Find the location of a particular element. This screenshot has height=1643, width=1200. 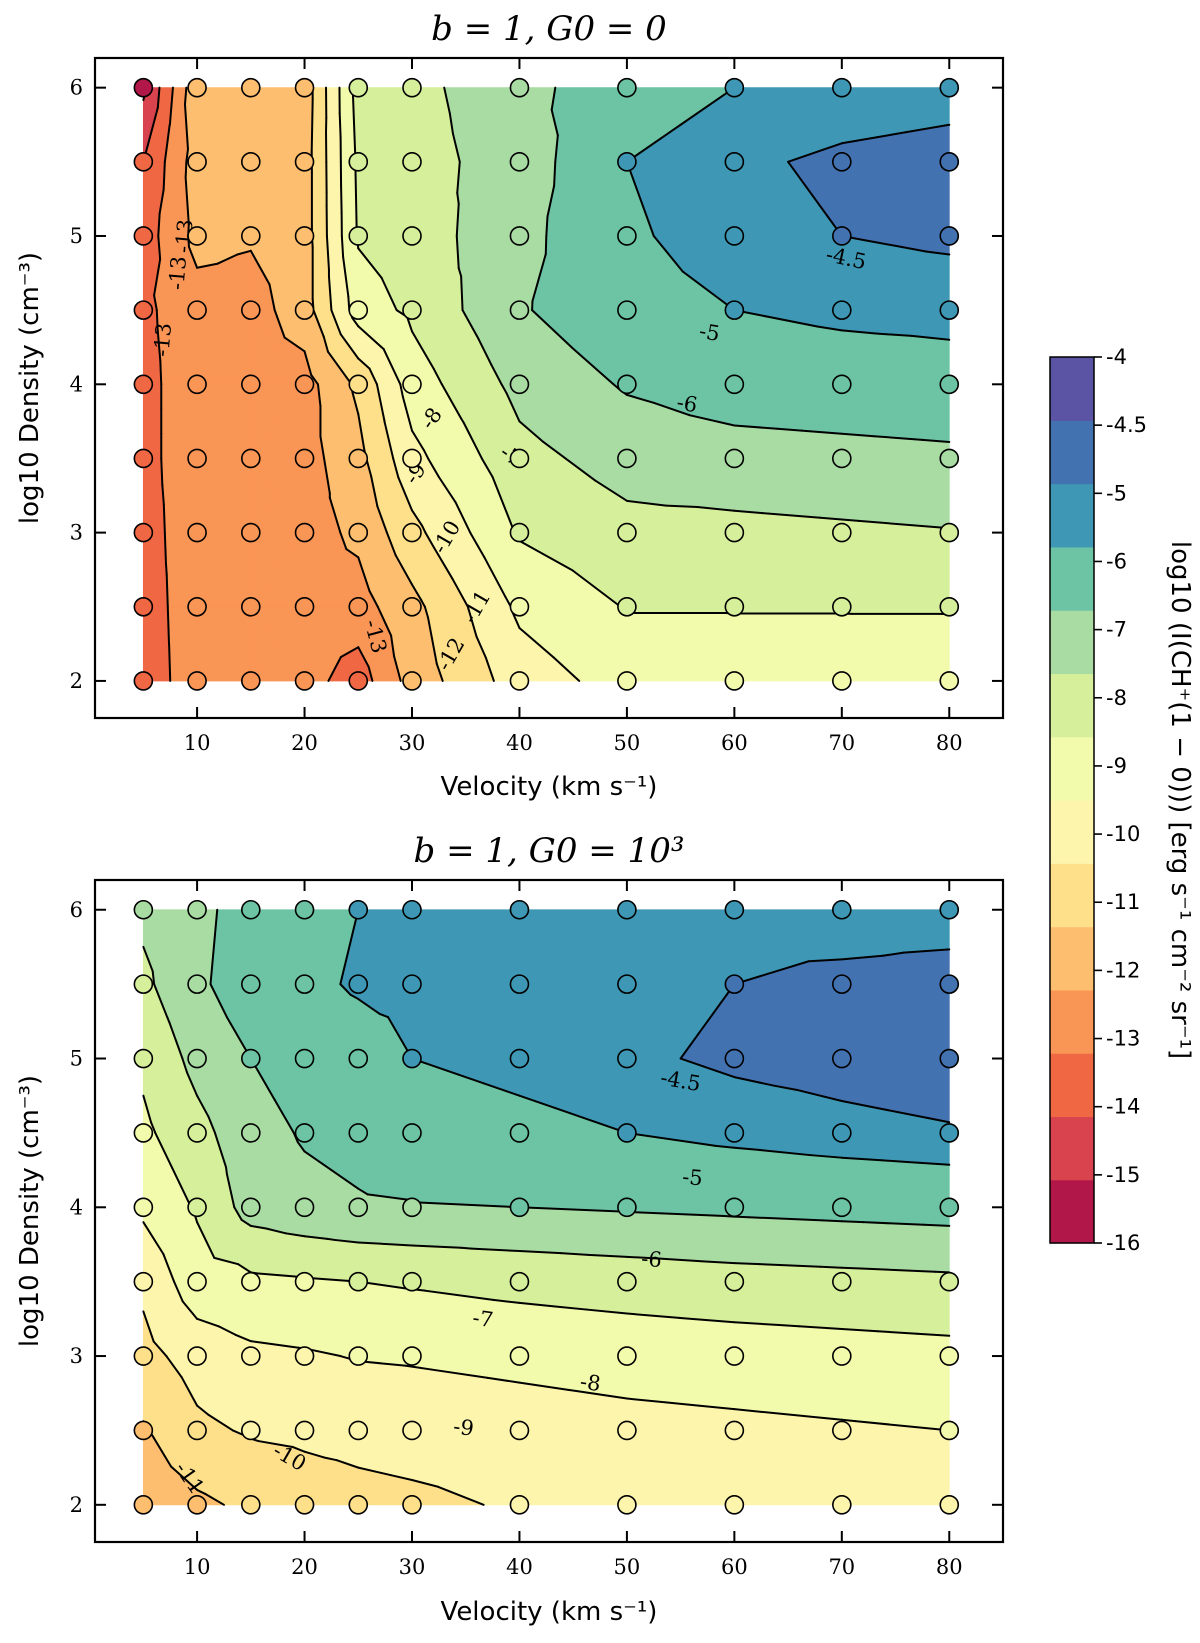

colorbar-tick-label: -7 is located at coordinates (1116, 630).